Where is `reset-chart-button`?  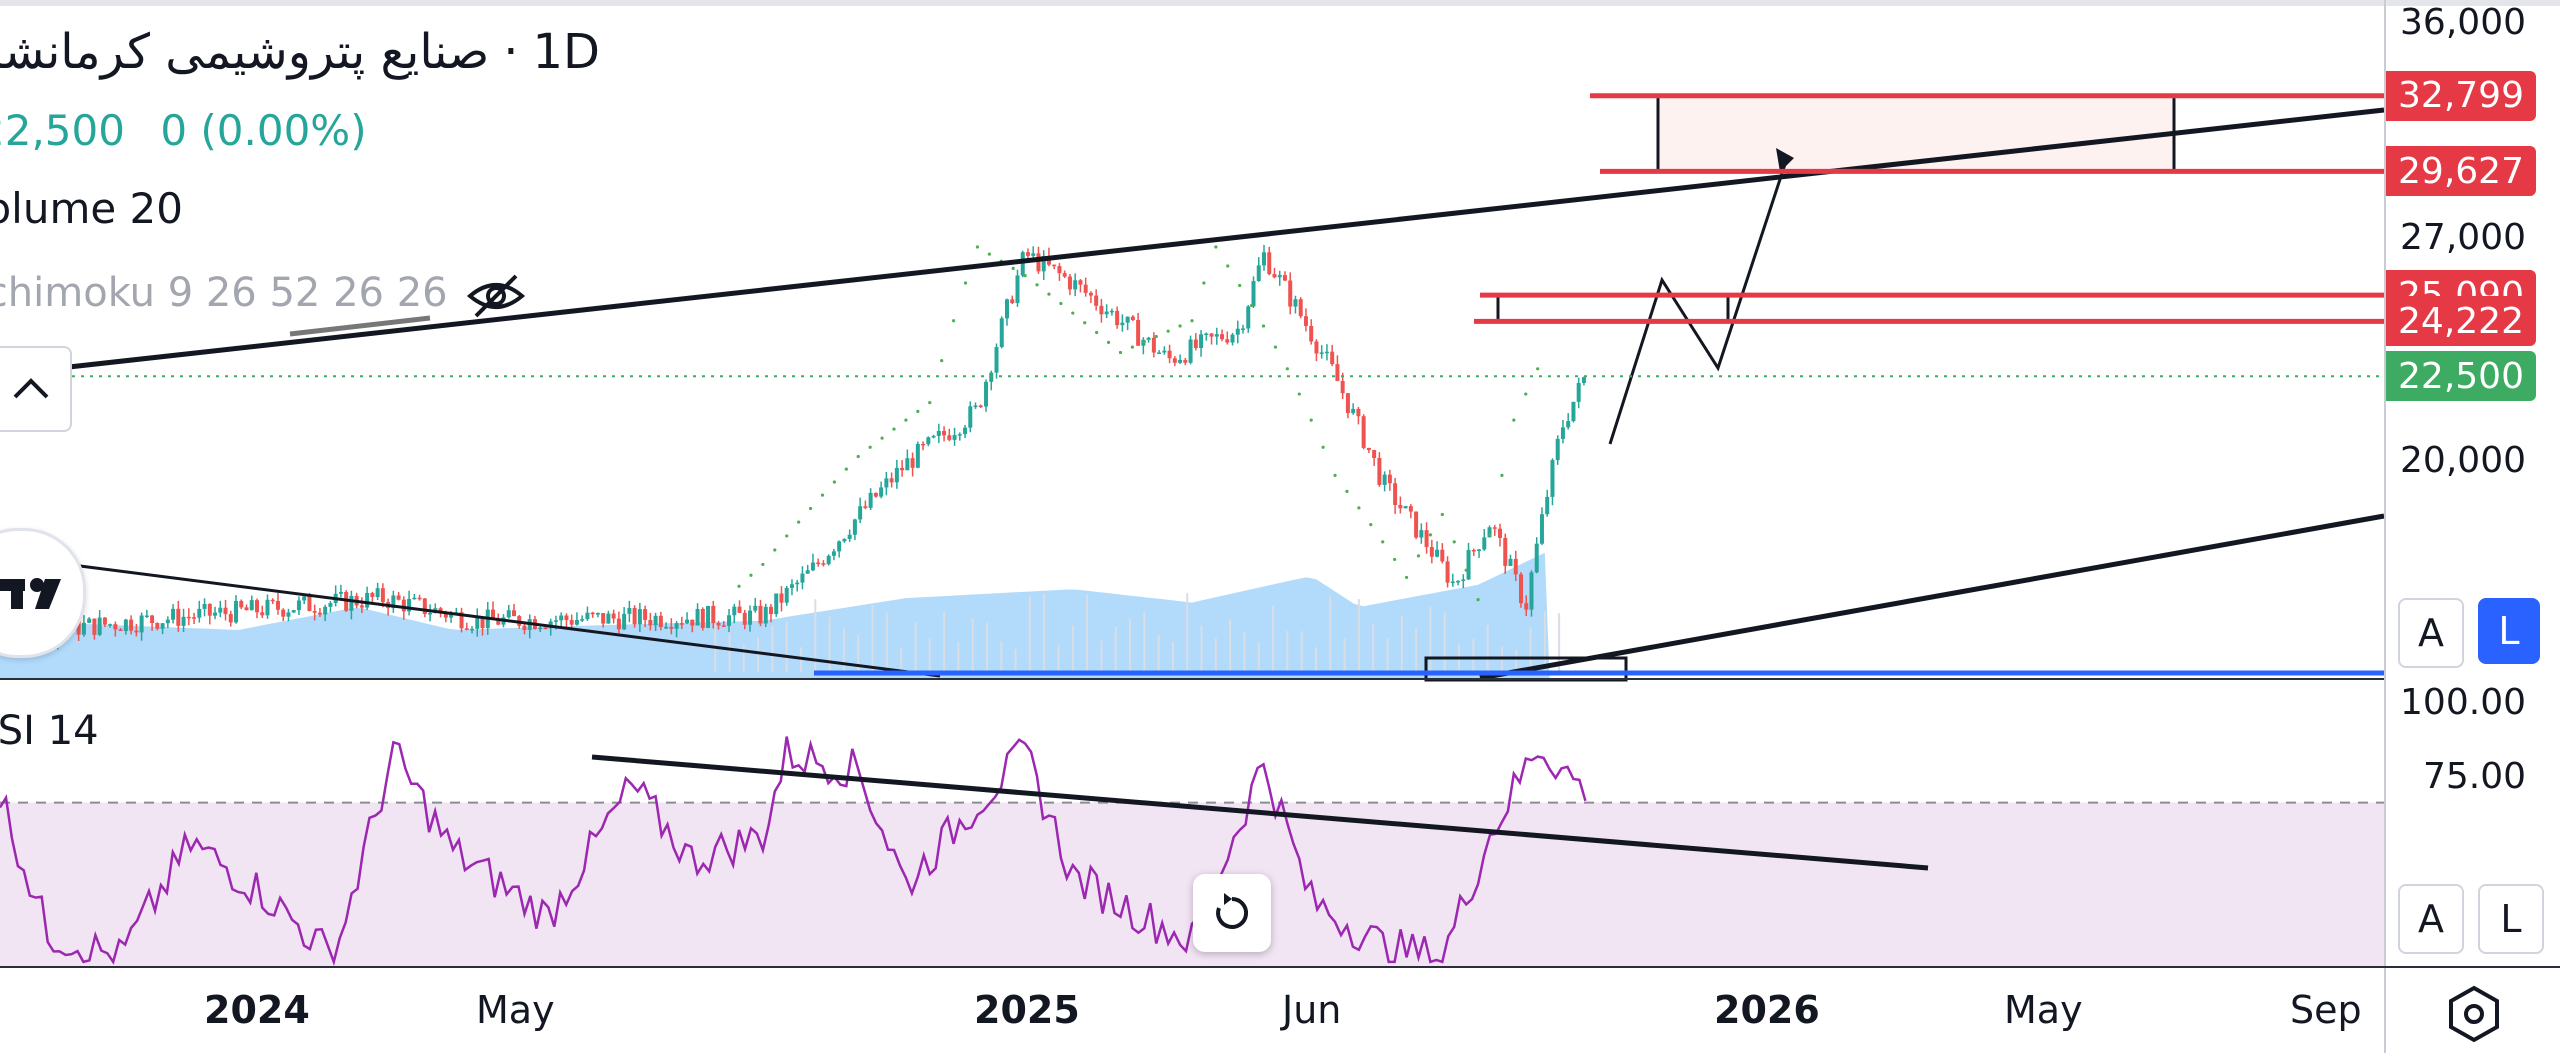
reset-chart-button is located at coordinates (1232, 913).